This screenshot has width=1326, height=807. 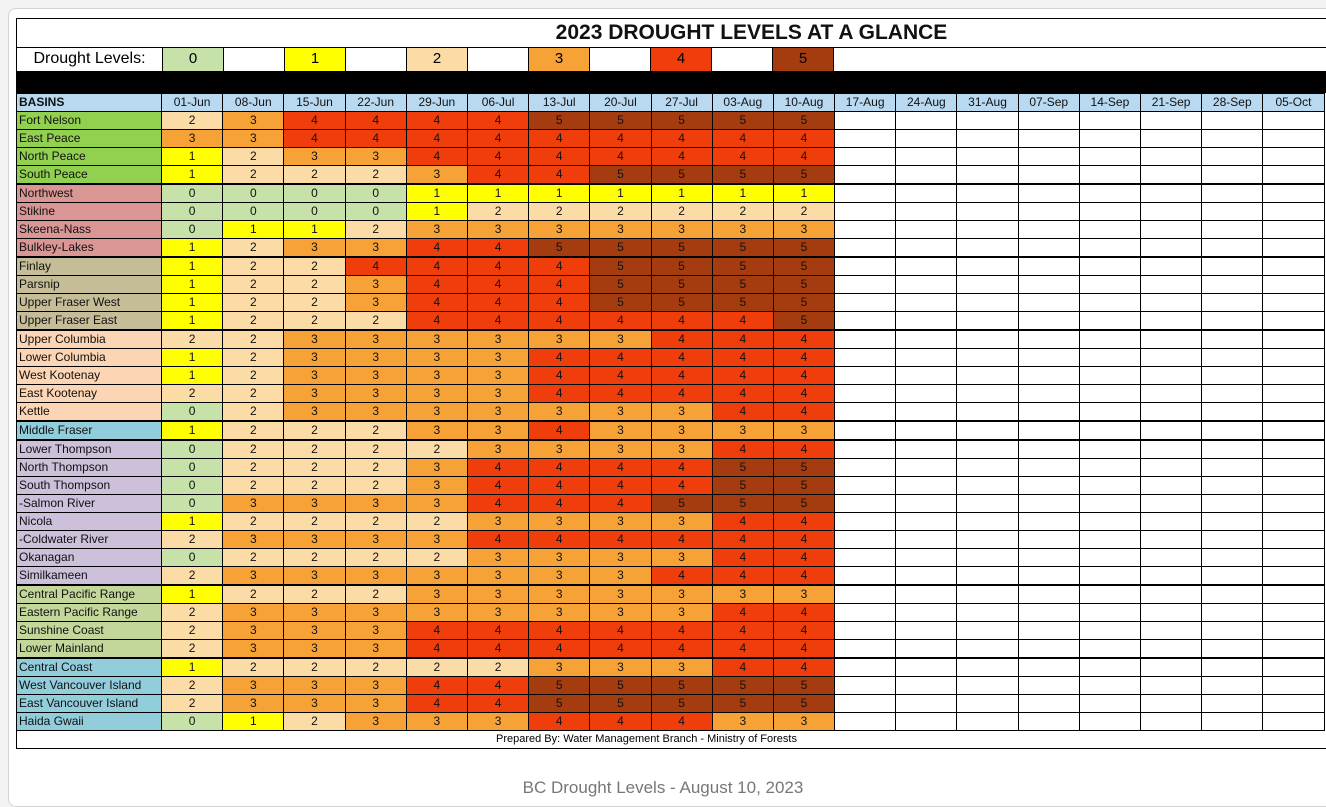 I want to click on image-caption: BC Drought Levels - August 10, 2023, so click(x=663, y=787).